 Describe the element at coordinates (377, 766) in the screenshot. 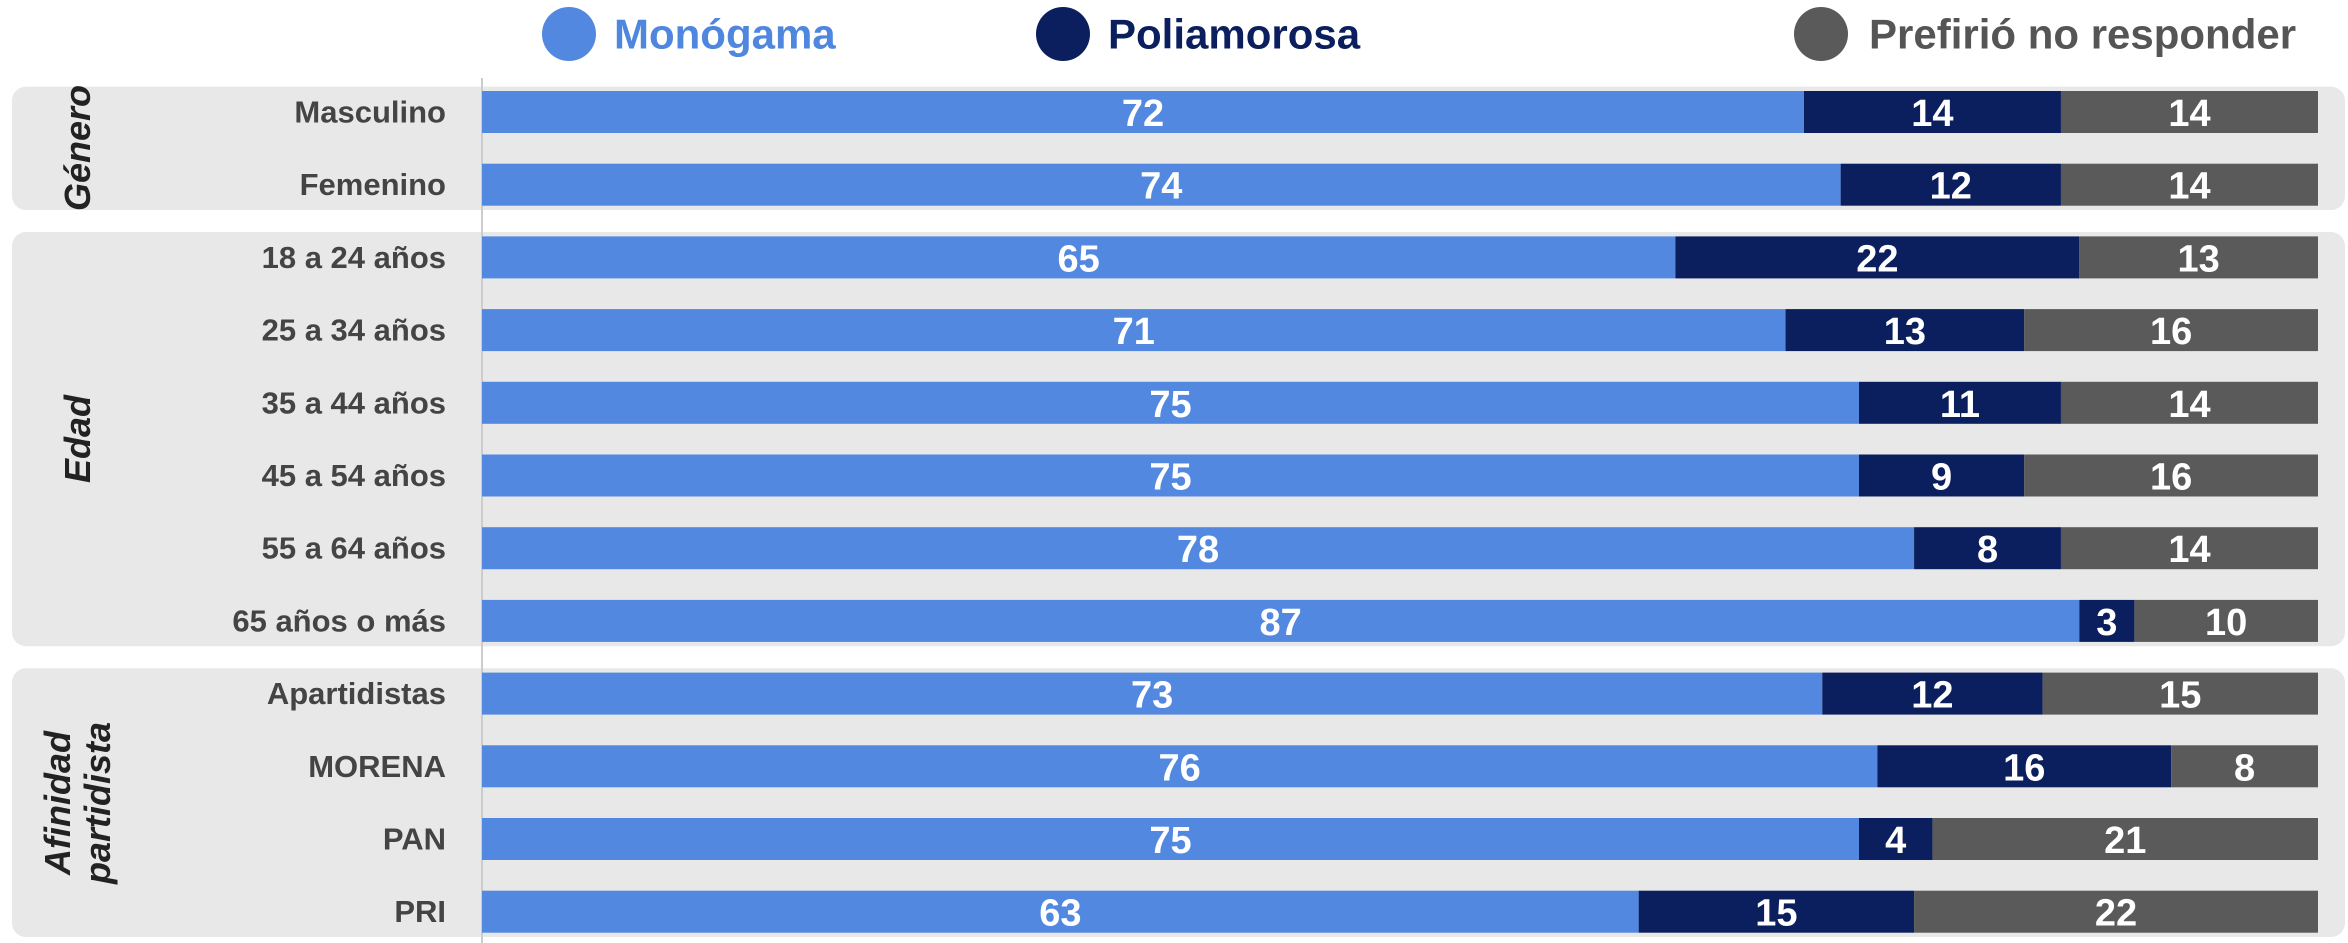

I see `category-label: MORENA` at that location.